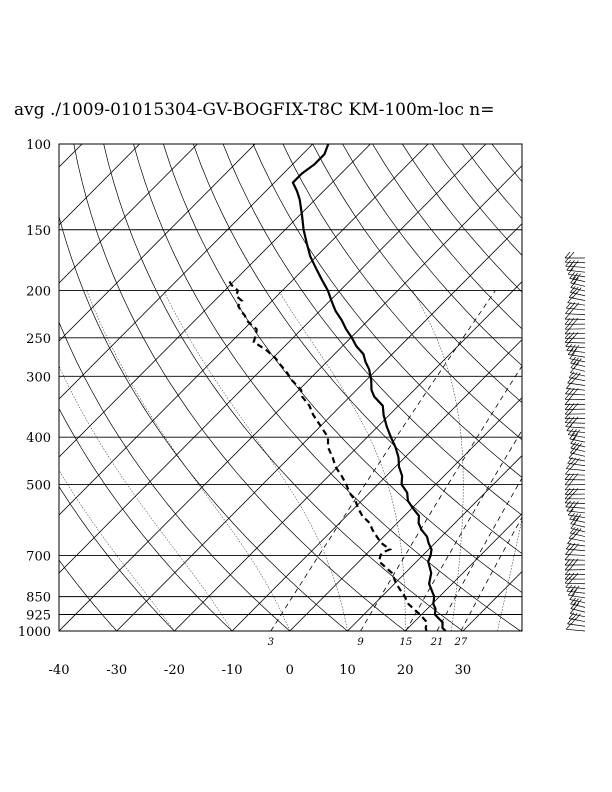 The height and width of the screenshot is (792, 612). I want to click on y-tick-label: 200, so click(38, 292).